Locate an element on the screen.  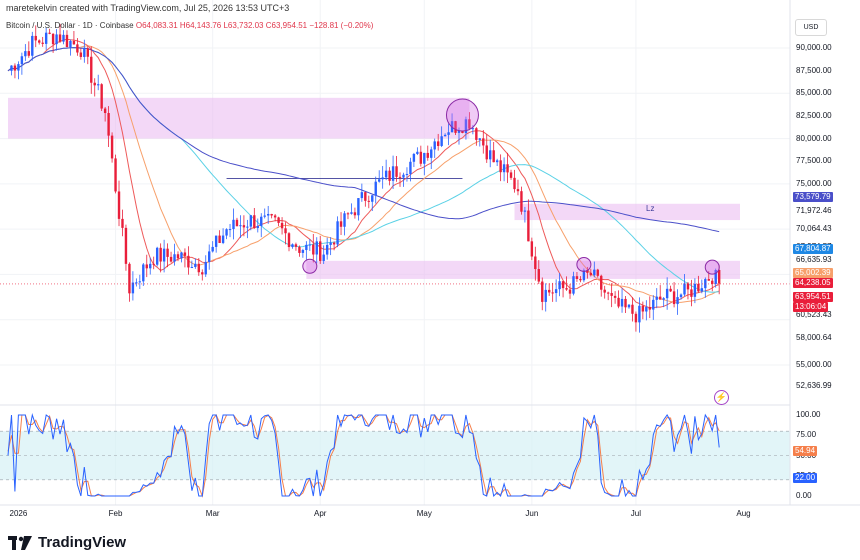
price-axis-label: 75,000.00 is located at coordinates (814, 183).